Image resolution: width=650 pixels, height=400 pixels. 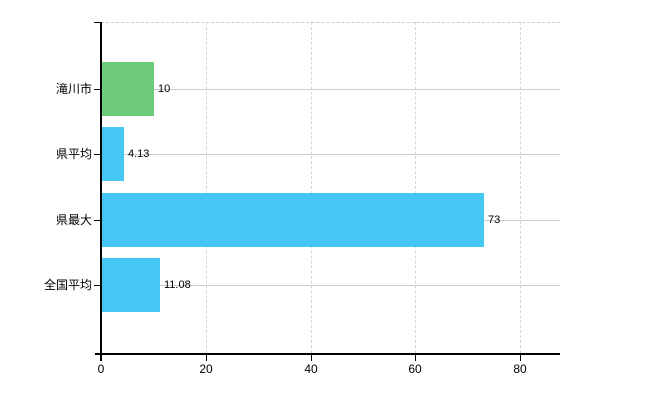 What do you see at coordinates (415, 369) in the screenshot?
I see `x-axis-tick-label: 60` at bounding box center [415, 369].